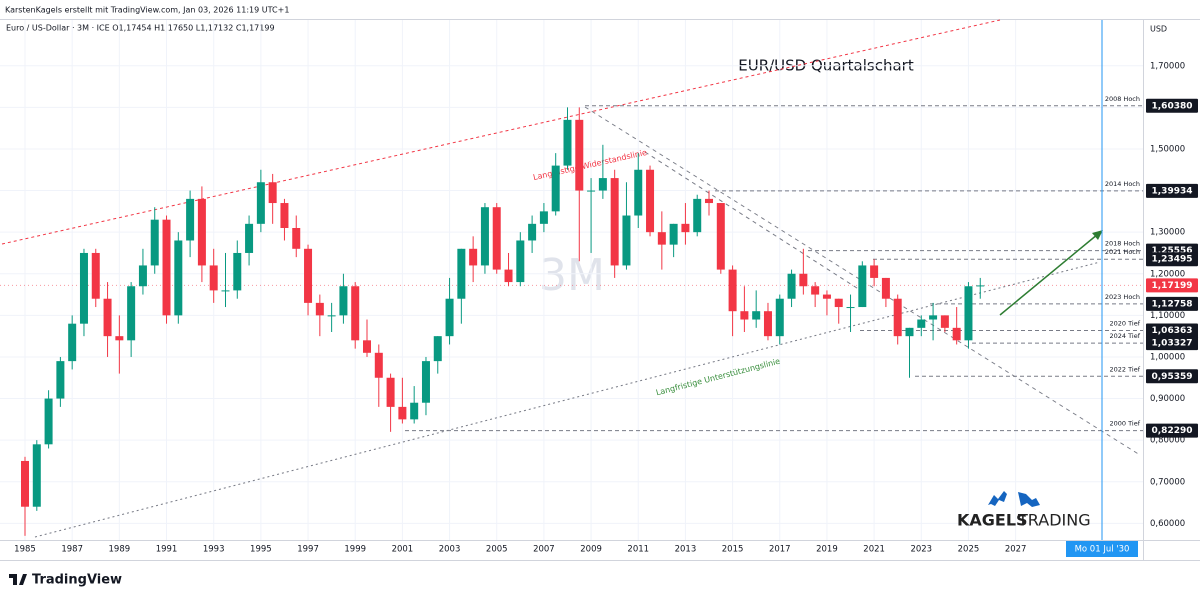  I want to click on x-tick-label: 1989, so click(120, 550).